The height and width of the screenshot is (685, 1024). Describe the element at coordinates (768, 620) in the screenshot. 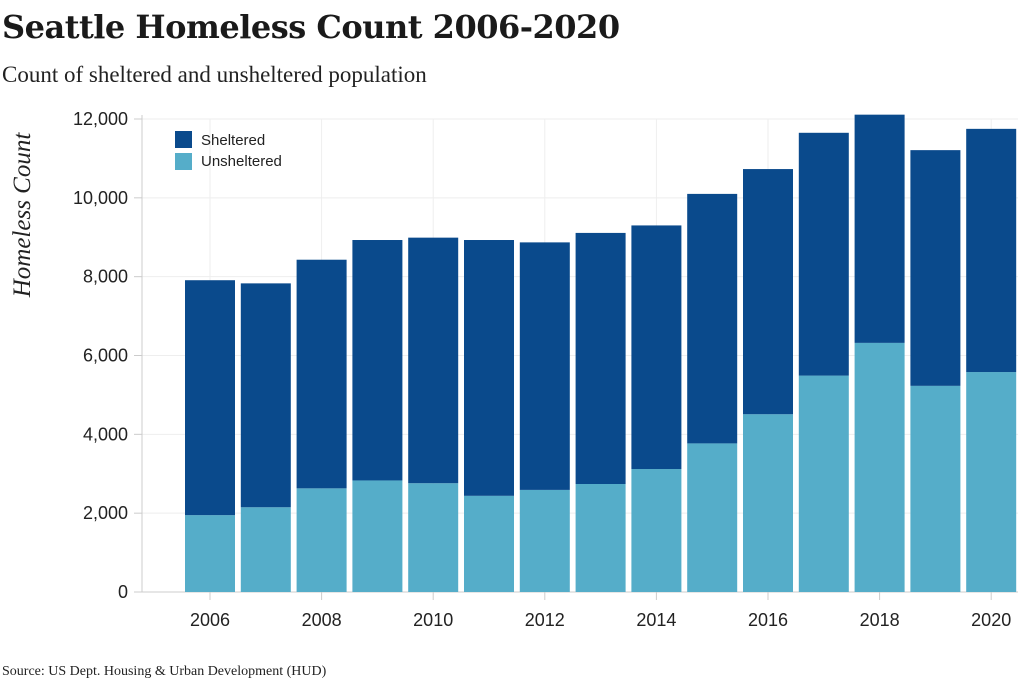

I see `x-tick-label: 2016` at that location.